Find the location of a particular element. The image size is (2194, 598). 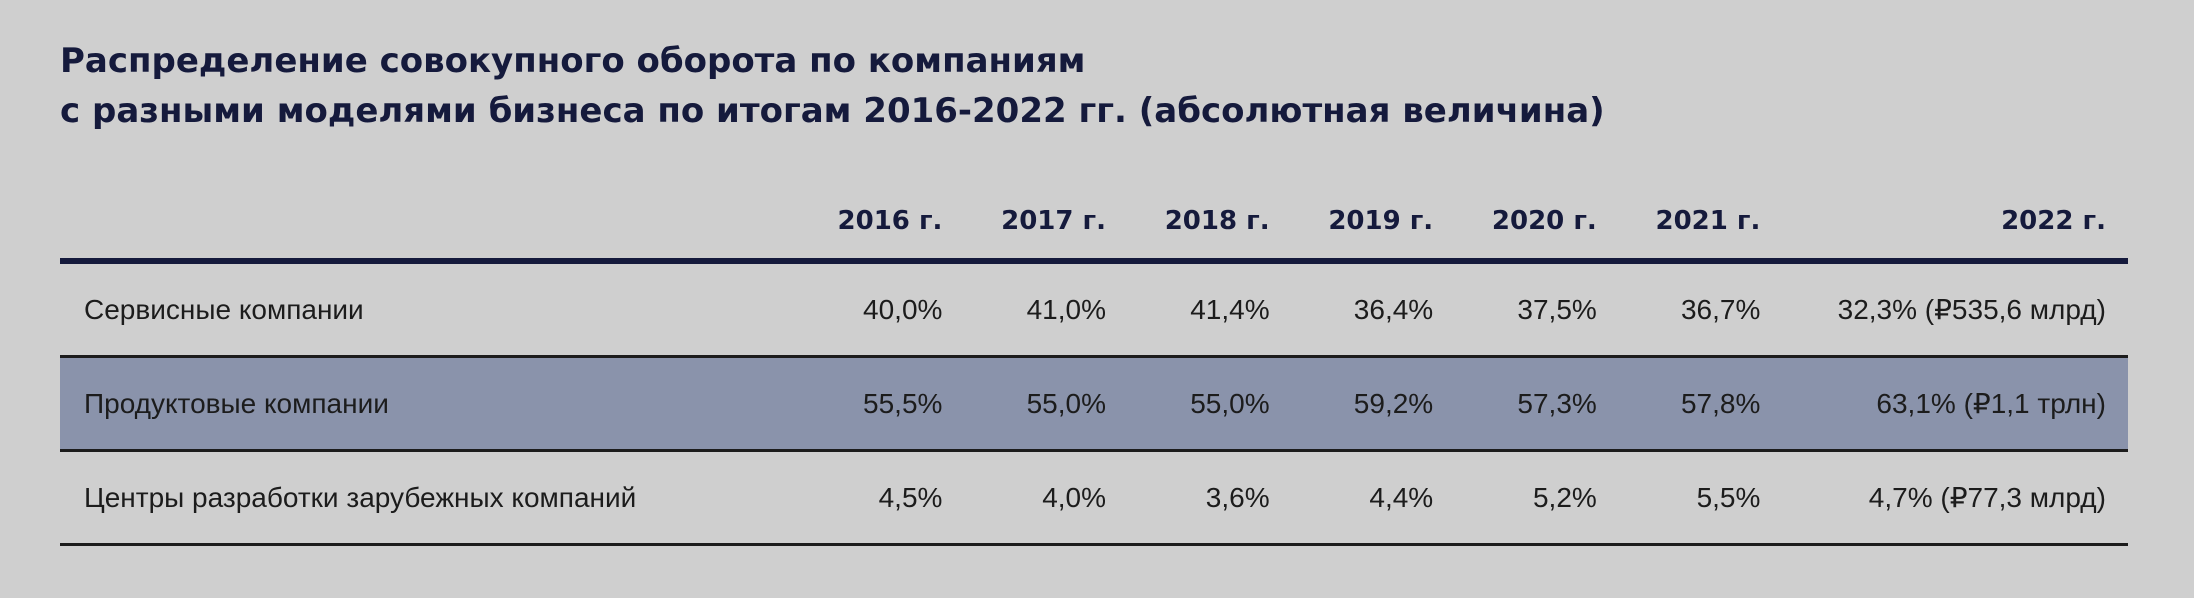

header-cell-2022: 2022 г. is located at coordinates (2053, 221).